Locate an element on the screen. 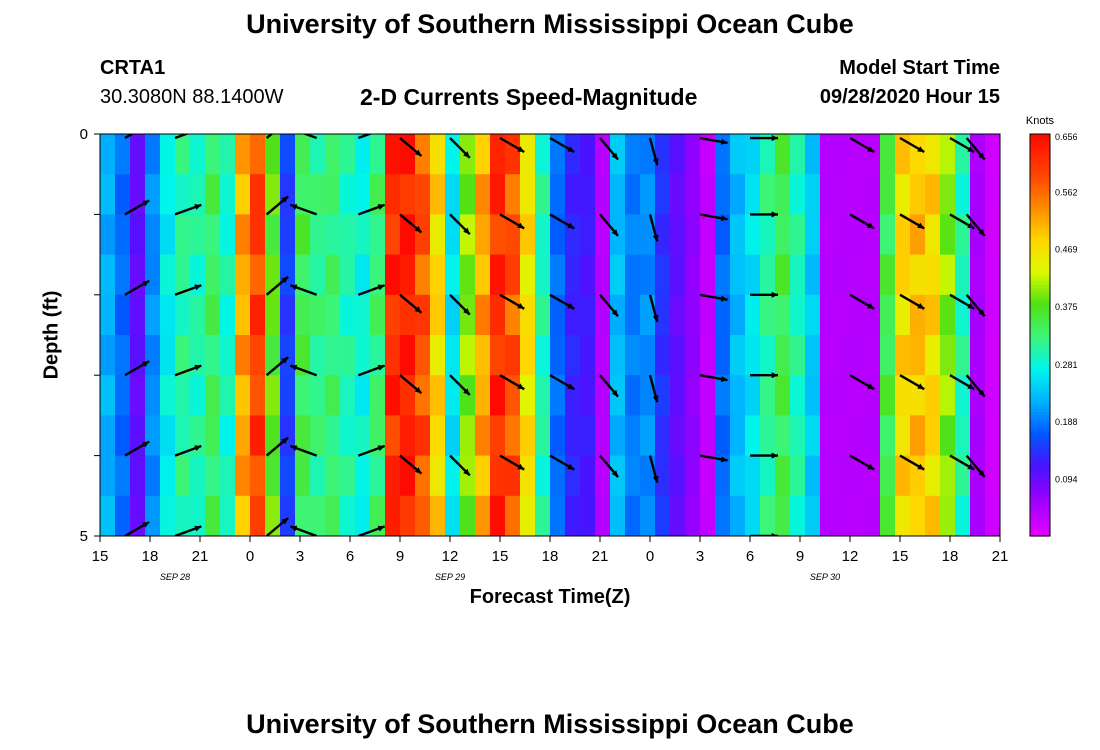 Image resolution: width=1100 pixels, height=750 pixels. y-tick-label: 0 is located at coordinates (84, 134).